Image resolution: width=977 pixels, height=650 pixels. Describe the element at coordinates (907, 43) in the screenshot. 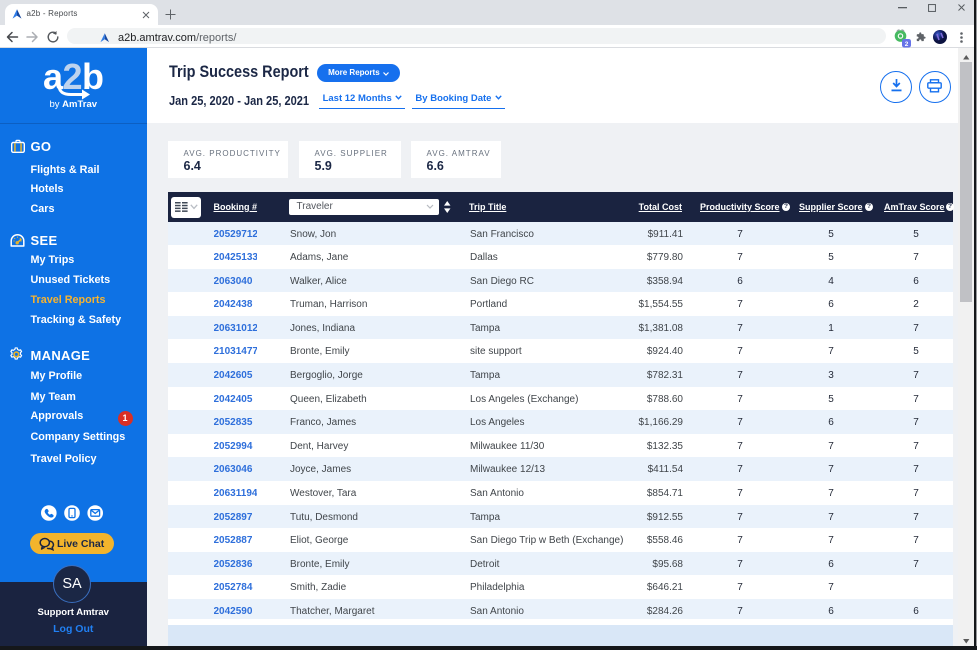

I see `svg-text: 2` at that location.